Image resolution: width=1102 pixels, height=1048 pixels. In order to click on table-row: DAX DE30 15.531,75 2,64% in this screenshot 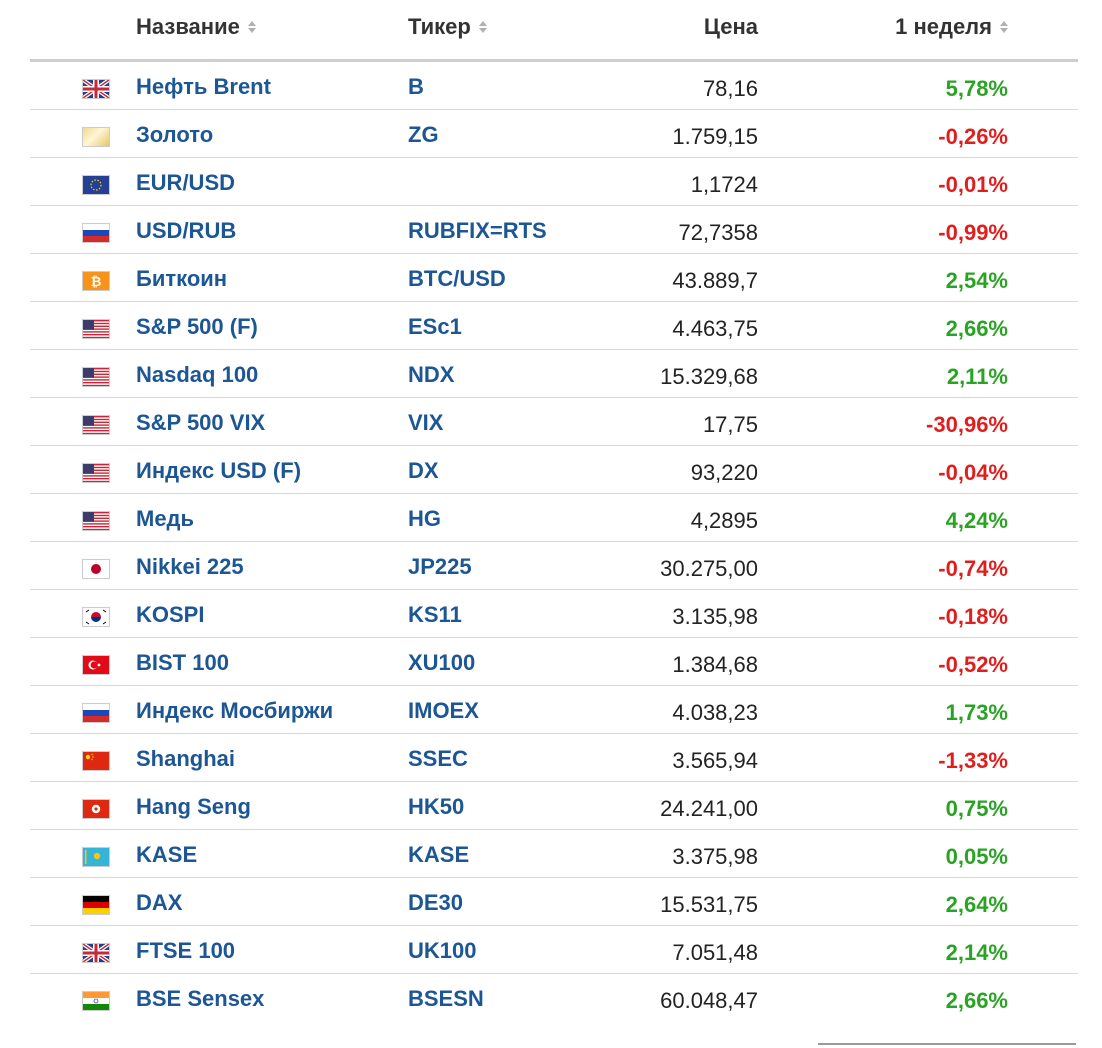, I will do `click(554, 902)`.